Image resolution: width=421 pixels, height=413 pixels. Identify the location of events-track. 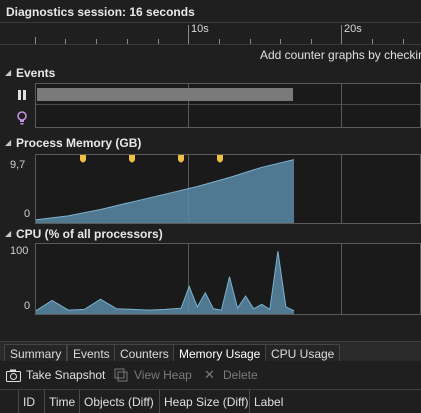
(228, 105).